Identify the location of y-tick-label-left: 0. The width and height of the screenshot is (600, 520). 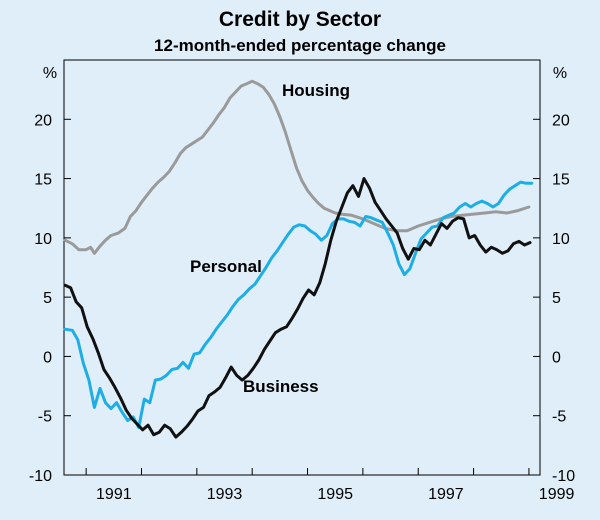
(47, 357).